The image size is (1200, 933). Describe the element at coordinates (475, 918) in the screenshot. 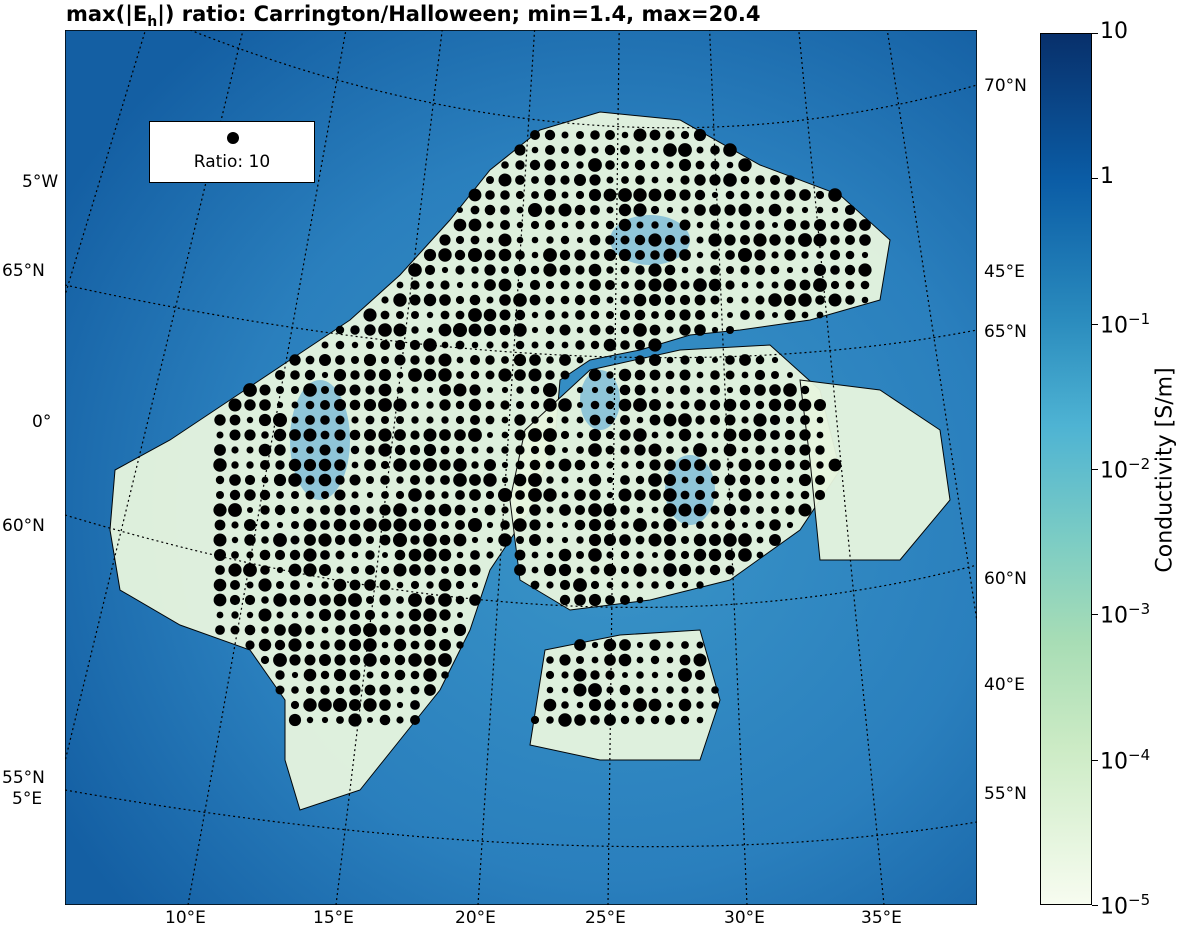

I see `bottom-label: 20°E` at that location.